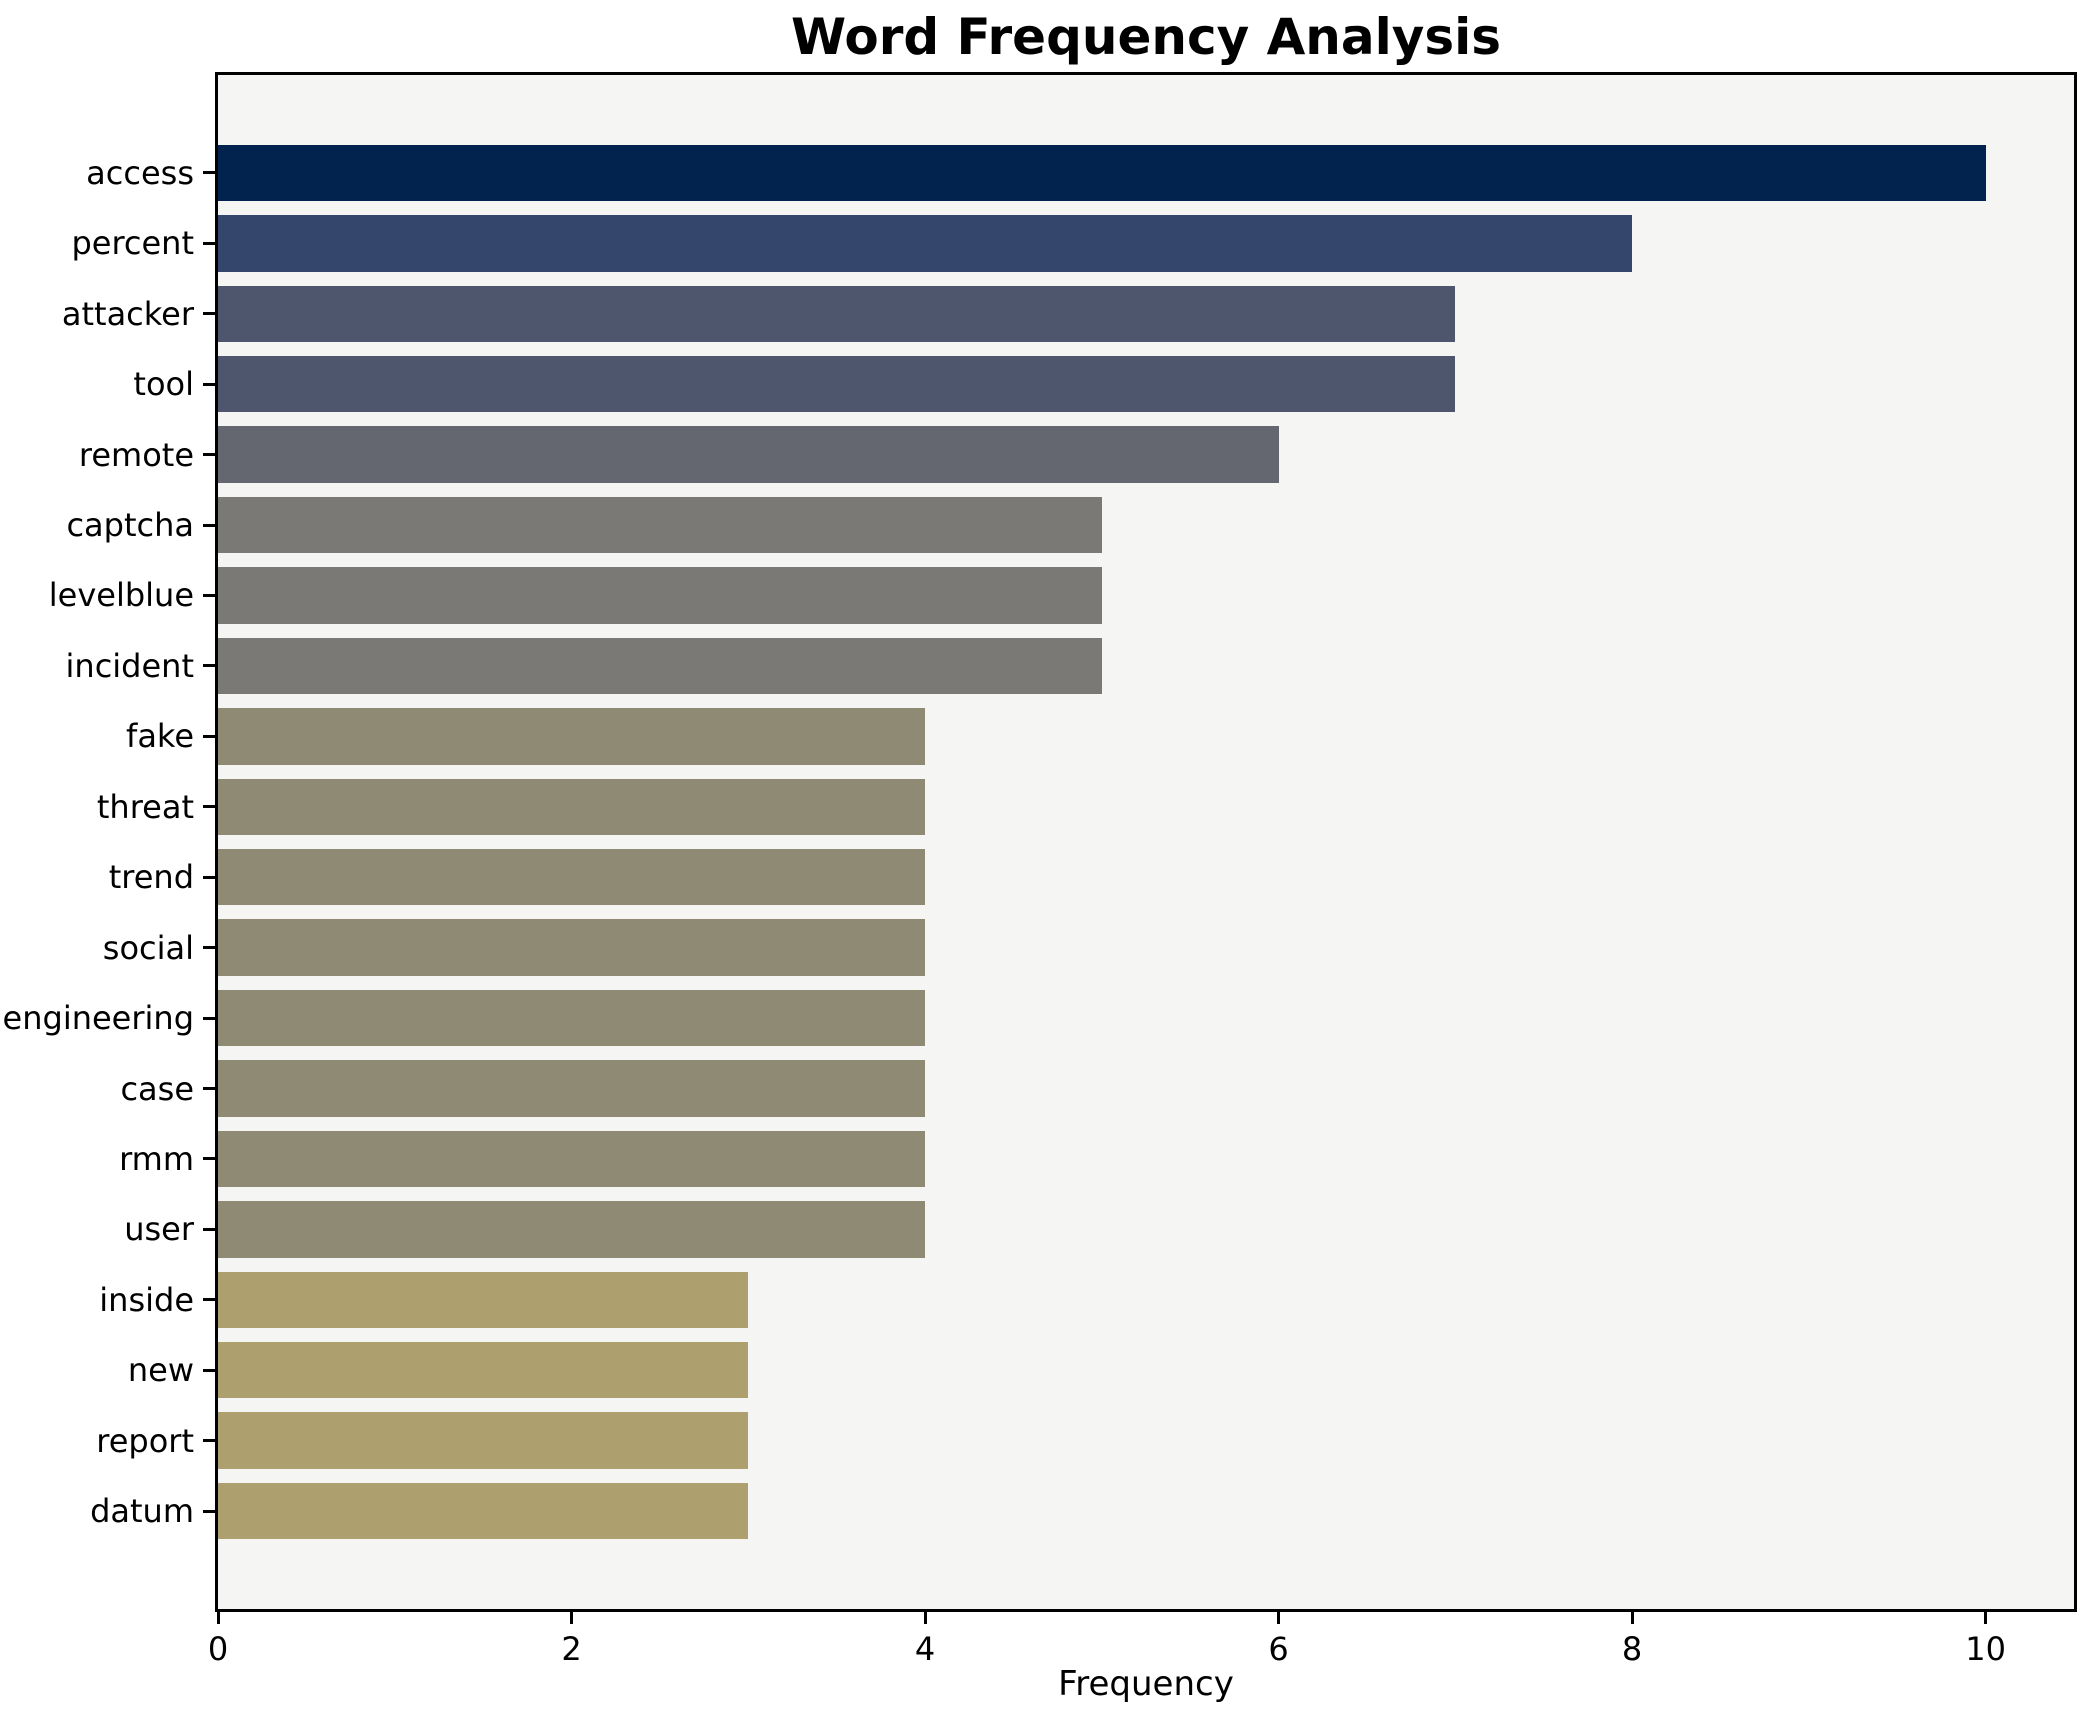 The image size is (2093, 1722). What do you see at coordinates (572, 736) in the screenshot?
I see `bar-fake` at bounding box center [572, 736].